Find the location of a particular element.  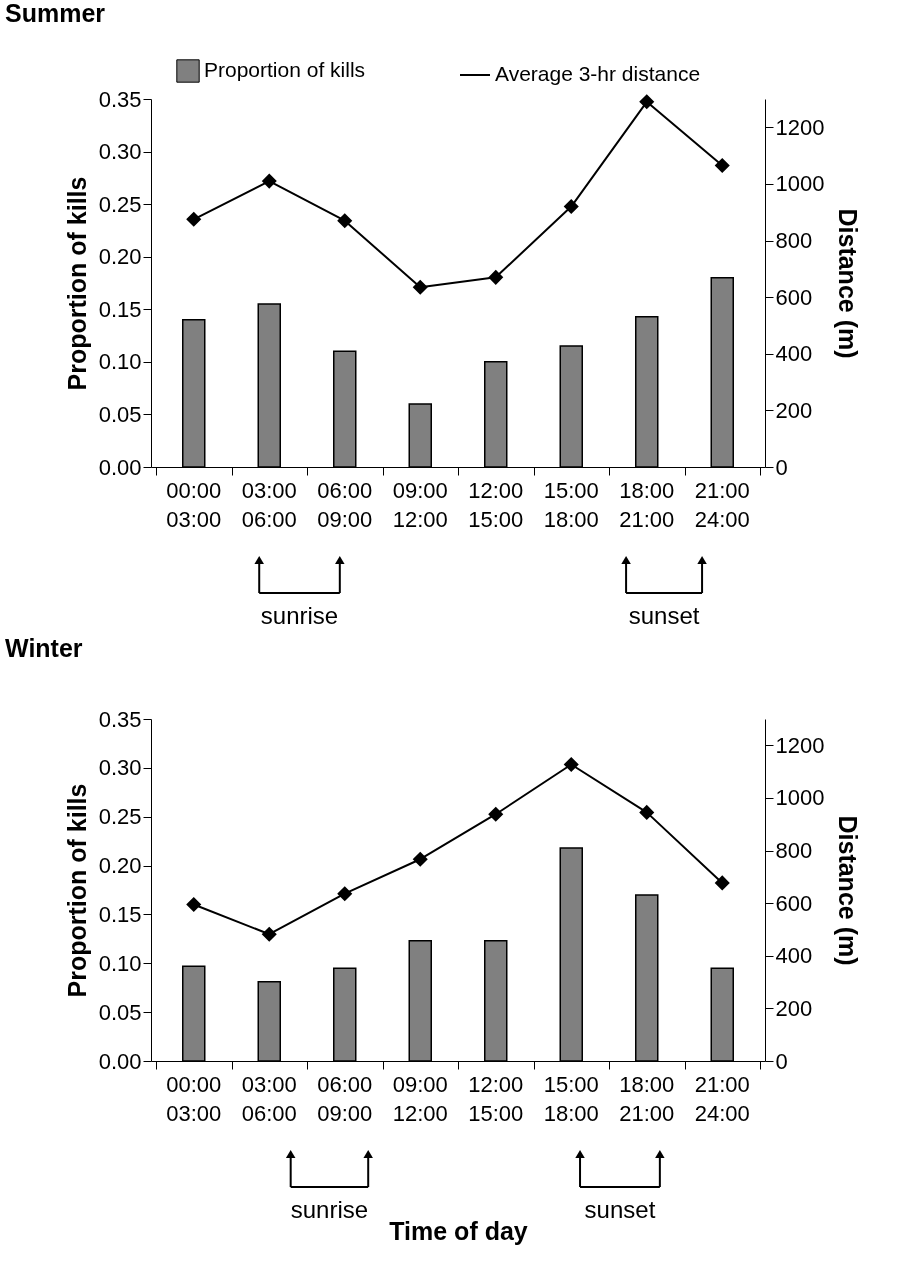

chart-title: Winter is located at coordinates (44, 648).